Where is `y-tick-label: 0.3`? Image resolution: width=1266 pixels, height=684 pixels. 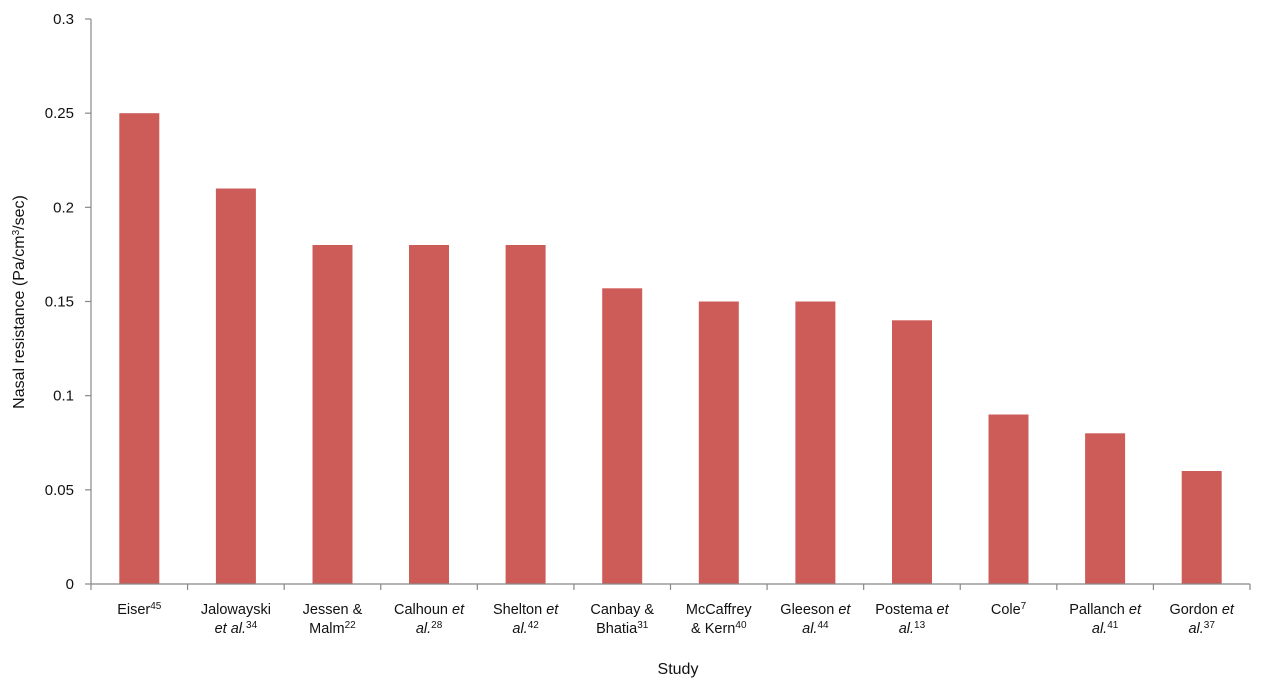 y-tick-label: 0.3 is located at coordinates (63, 19).